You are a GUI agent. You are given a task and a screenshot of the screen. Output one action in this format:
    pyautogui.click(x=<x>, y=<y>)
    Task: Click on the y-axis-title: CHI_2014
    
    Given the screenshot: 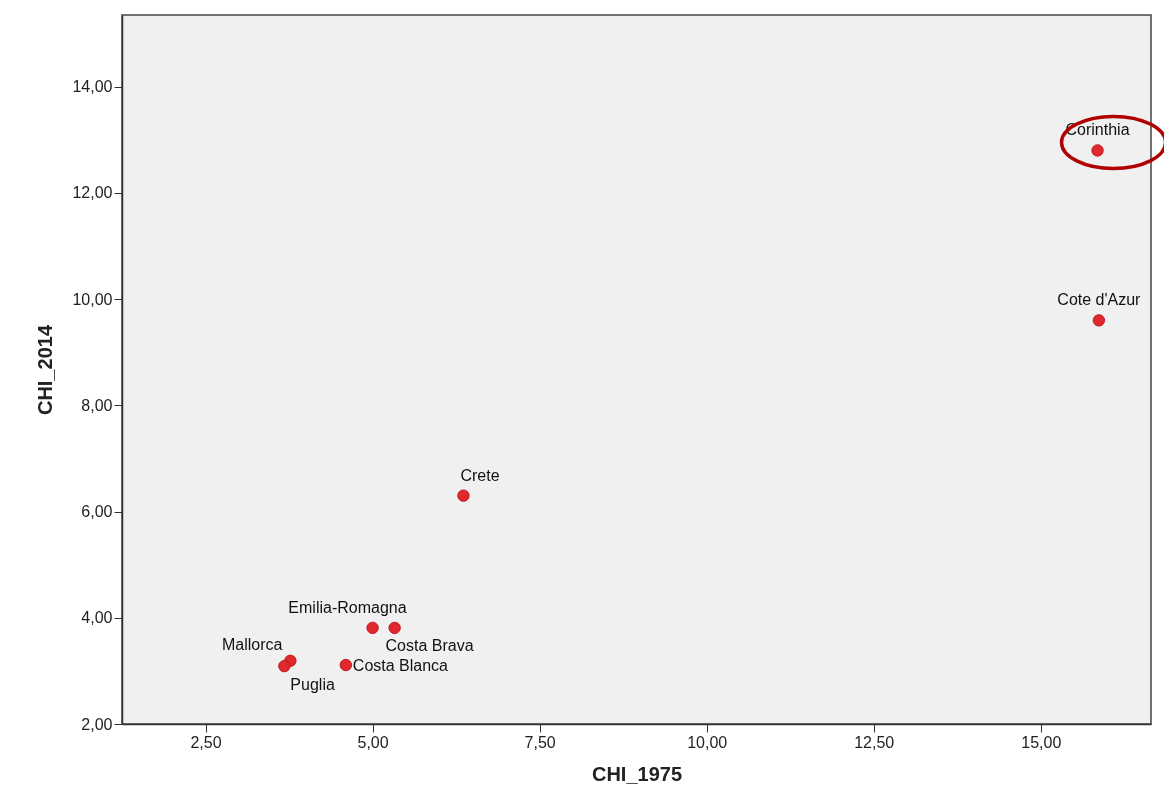 What is the action you would take?
    pyautogui.click(x=45, y=370)
    